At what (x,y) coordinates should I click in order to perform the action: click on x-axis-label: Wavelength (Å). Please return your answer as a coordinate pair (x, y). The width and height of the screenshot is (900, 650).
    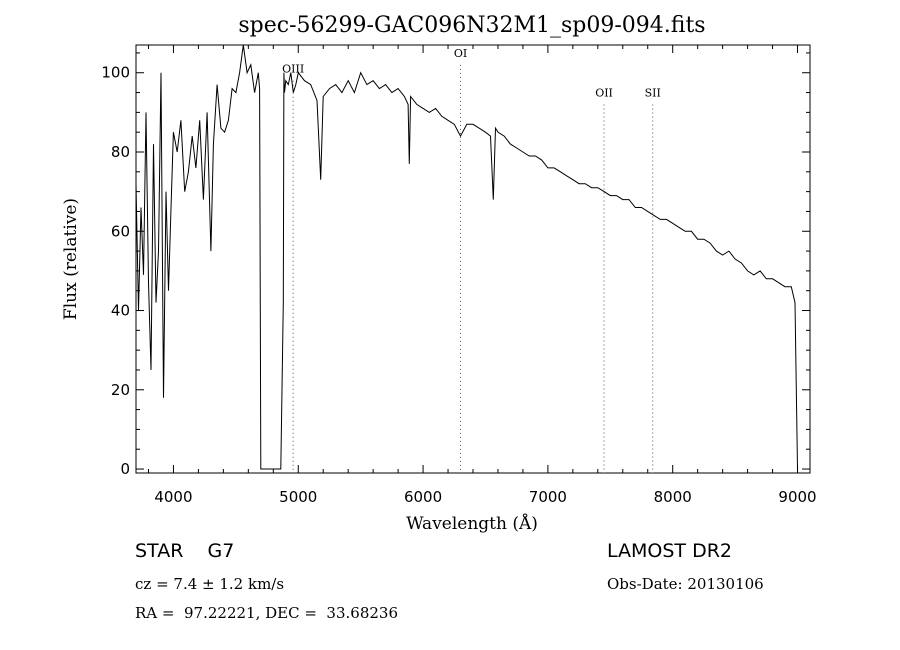
    Looking at the image, I should click on (472, 523).